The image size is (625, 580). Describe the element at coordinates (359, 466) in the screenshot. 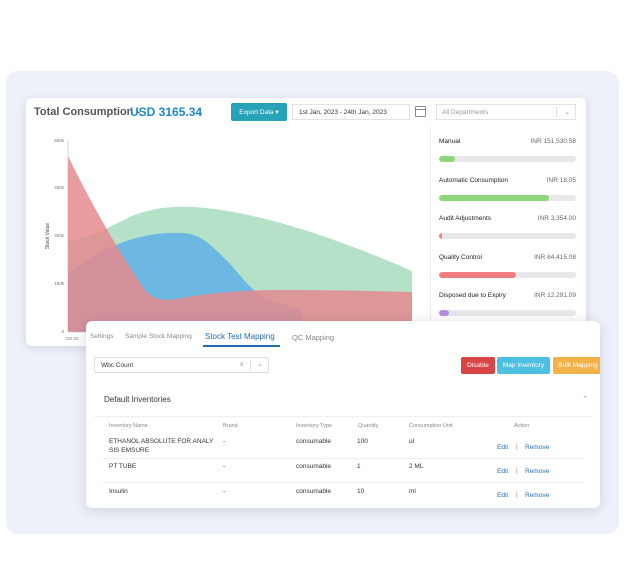

I see `inventory-quantity: 1` at that location.